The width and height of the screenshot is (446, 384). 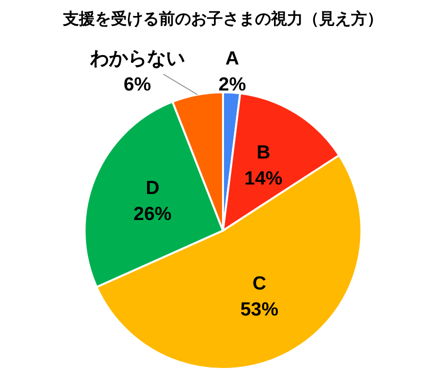 I want to click on slice-label: わからない, so click(x=136, y=59).